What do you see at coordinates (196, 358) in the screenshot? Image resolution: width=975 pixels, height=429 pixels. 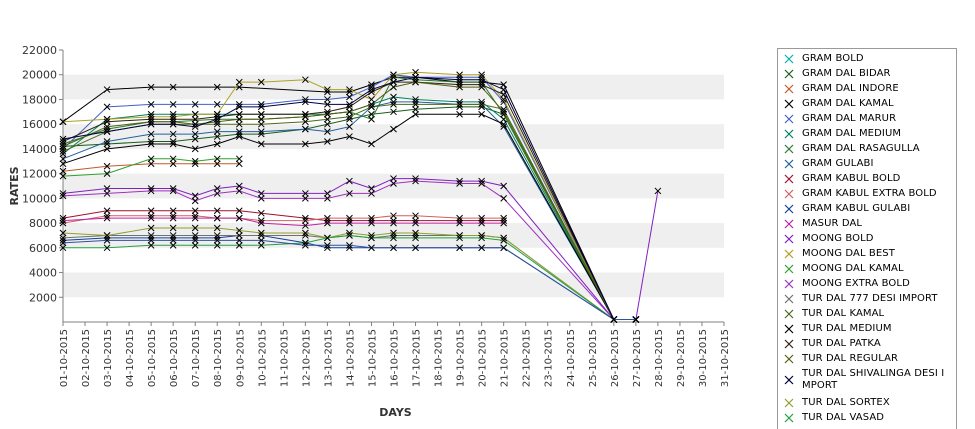 I see `x-tick-label: 07-10-2015` at bounding box center [196, 358].